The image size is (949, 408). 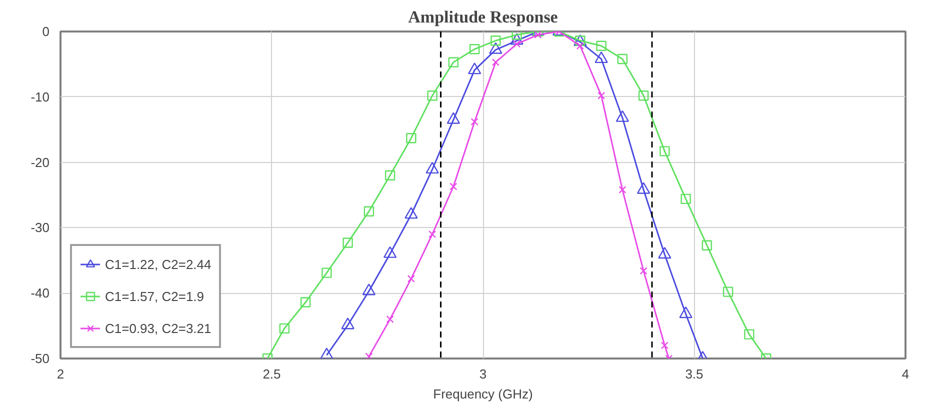 What do you see at coordinates (40, 358) in the screenshot?
I see `y-tick-label: -50` at bounding box center [40, 358].